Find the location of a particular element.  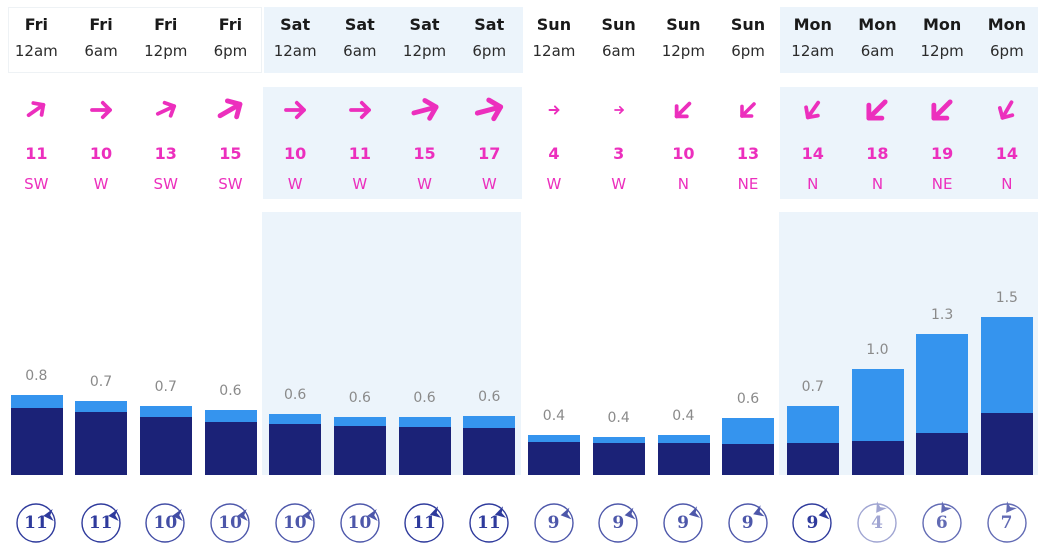

wind-direction: SW is located at coordinates (165, 184).